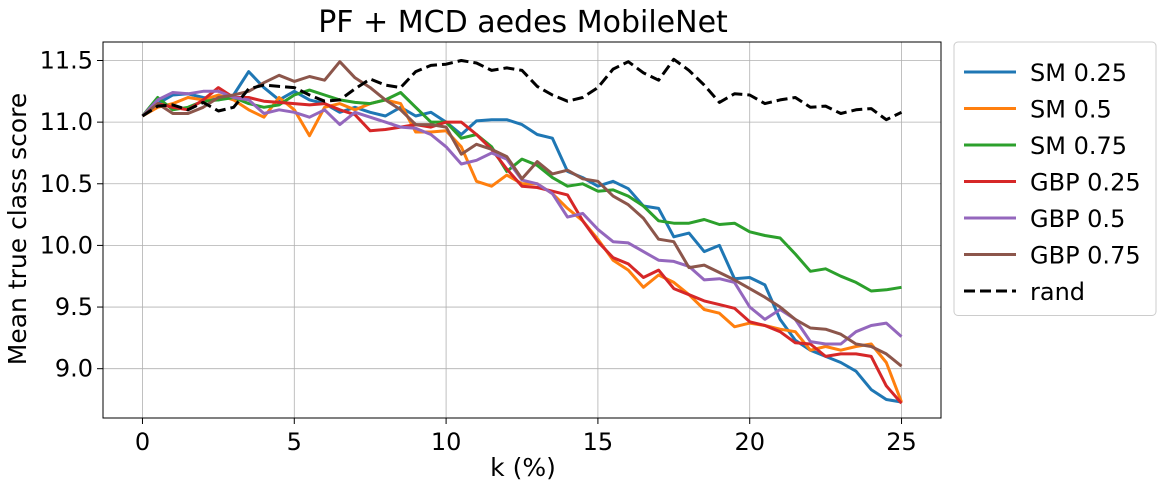 This screenshot has height=488, width=1166. Describe the element at coordinates (526, 437) in the screenshot. I see `x-axis: 0 5 10 15 20 25` at that location.